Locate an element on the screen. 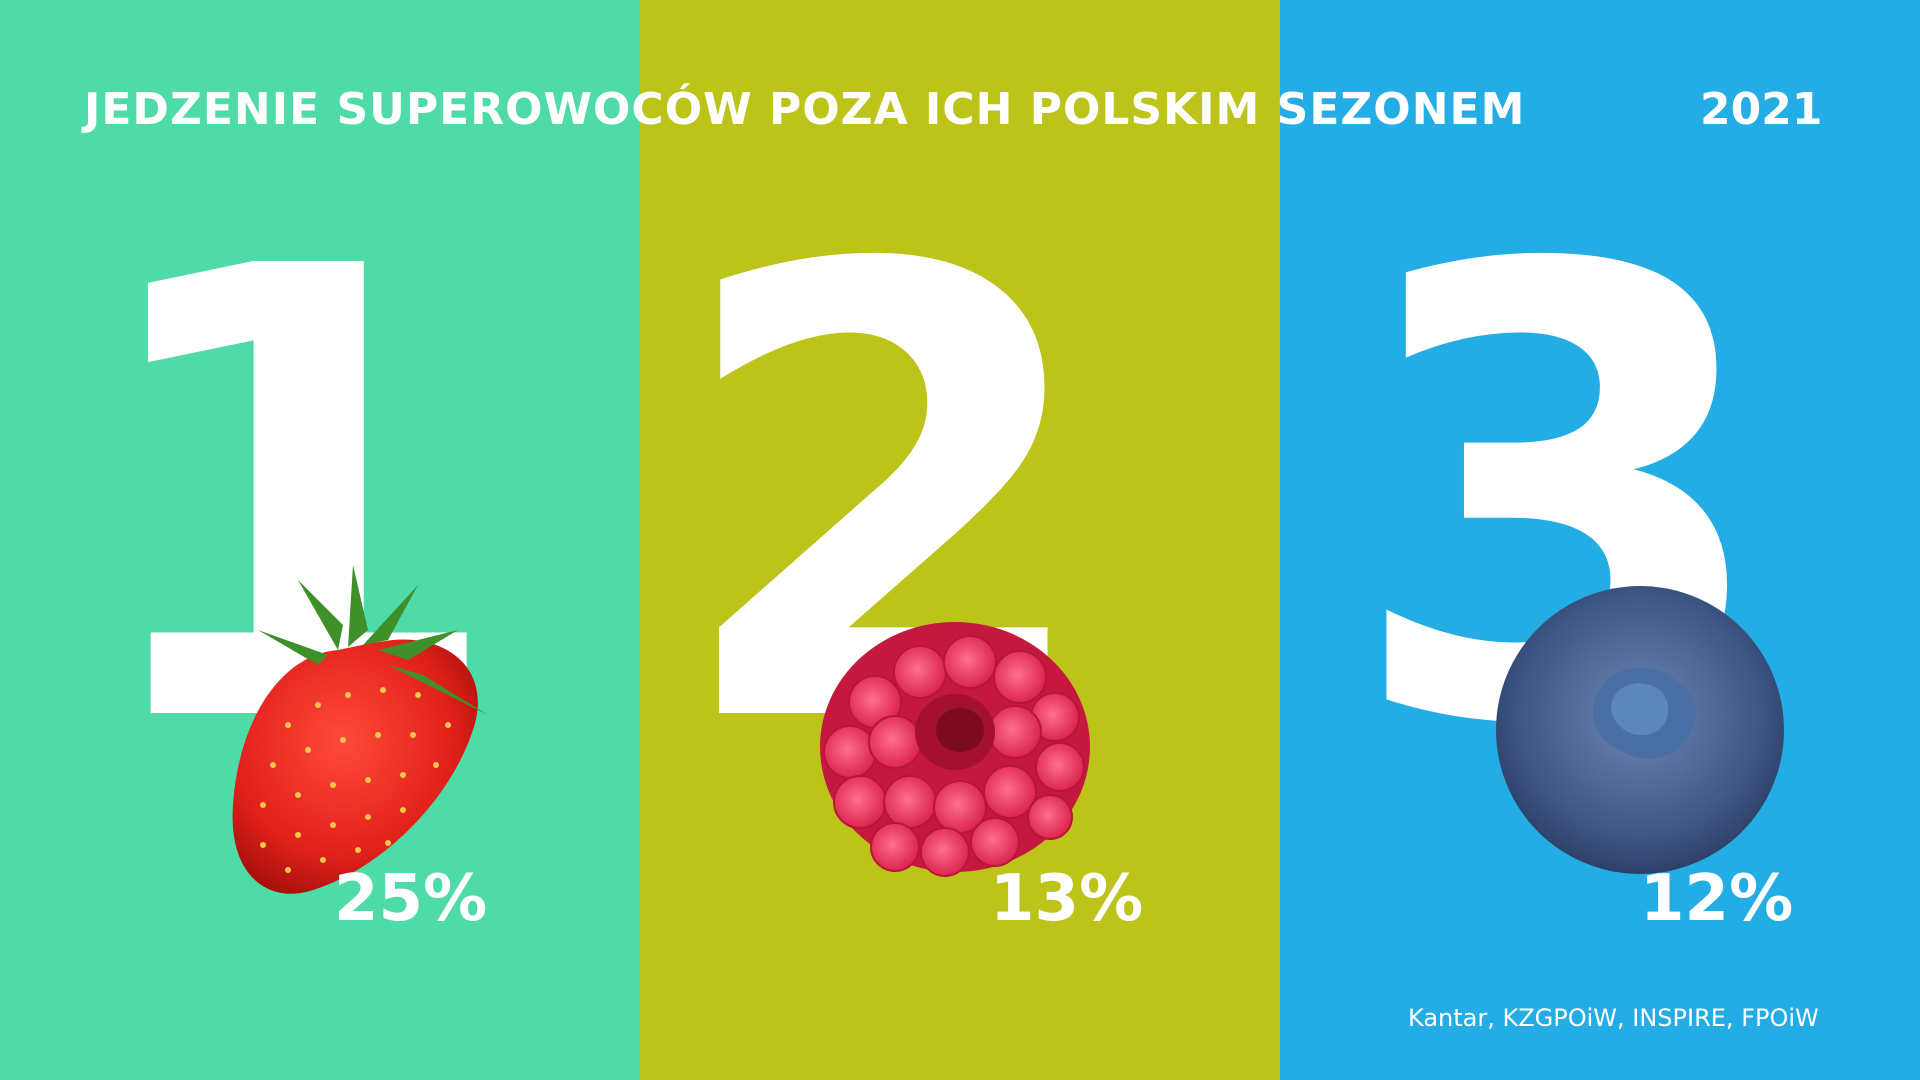 The width and height of the screenshot is (1920, 1080). raspberry-icon is located at coordinates (955, 749).